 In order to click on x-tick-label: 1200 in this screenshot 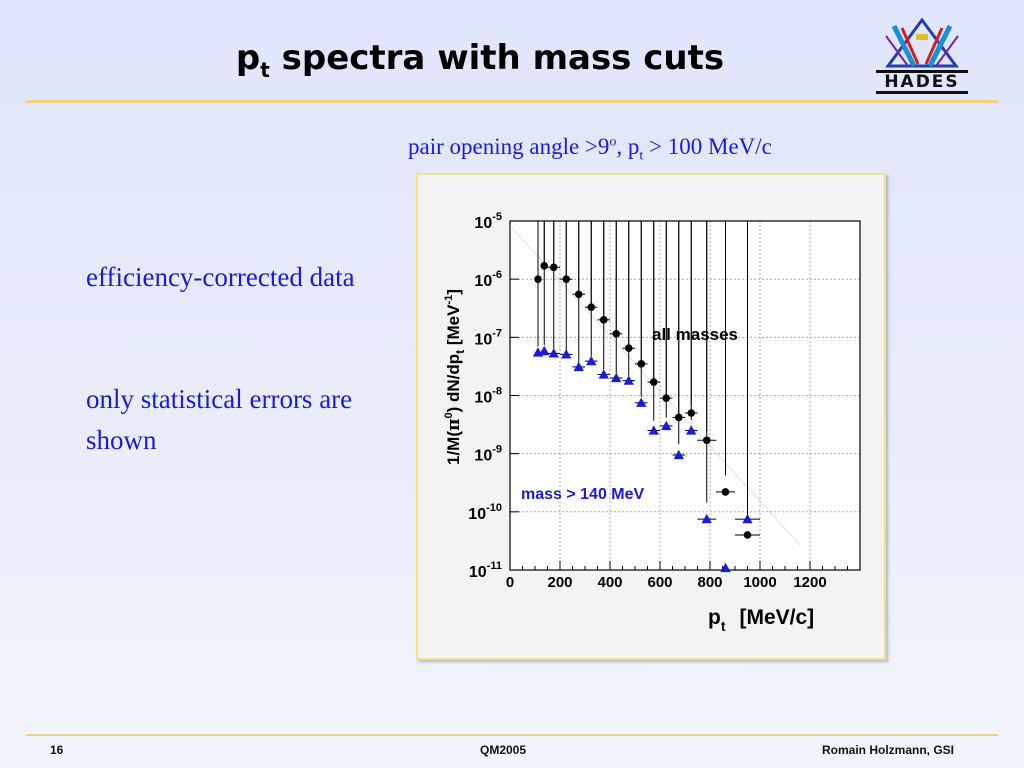, I will do `click(809, 582)`.